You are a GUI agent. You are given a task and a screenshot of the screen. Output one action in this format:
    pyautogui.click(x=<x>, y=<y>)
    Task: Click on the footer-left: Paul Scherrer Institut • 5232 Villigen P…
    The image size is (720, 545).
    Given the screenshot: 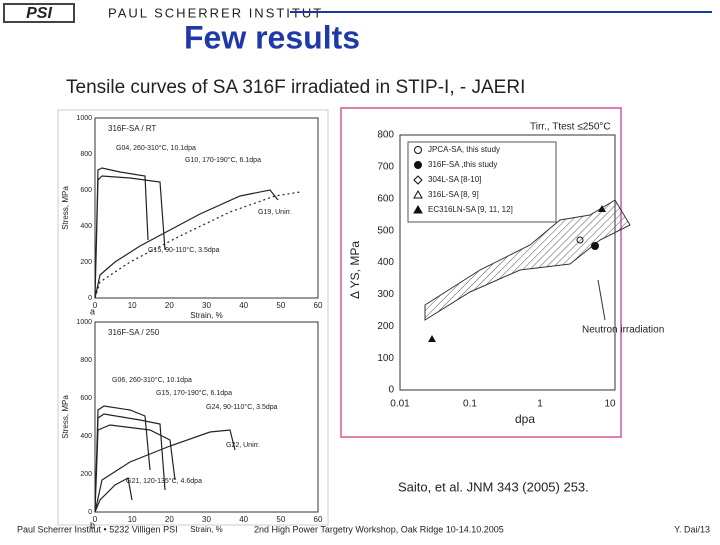 What is the action you would take?
    pyautogui.click(x=97, y=529)
    